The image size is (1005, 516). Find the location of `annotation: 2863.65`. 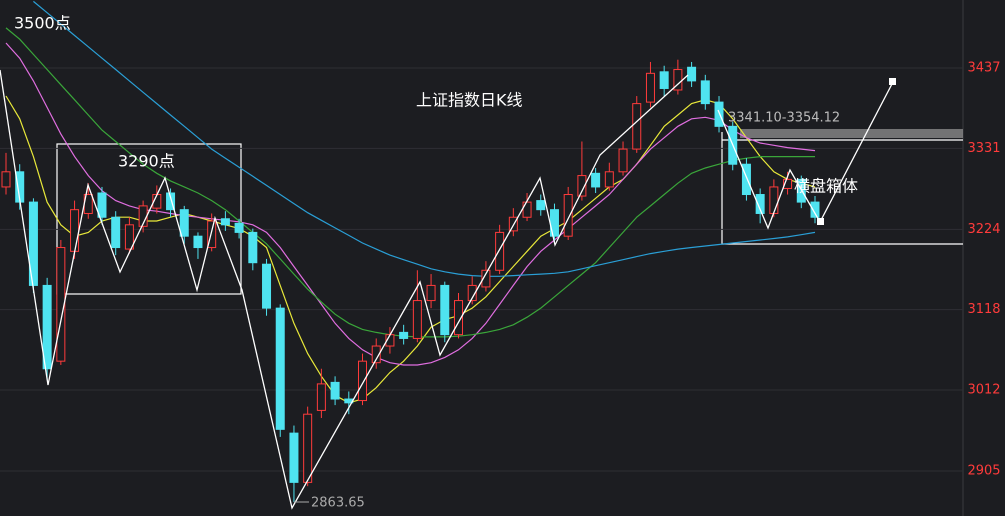

annotation: 2863.65 is located at coordinates (338, 503).